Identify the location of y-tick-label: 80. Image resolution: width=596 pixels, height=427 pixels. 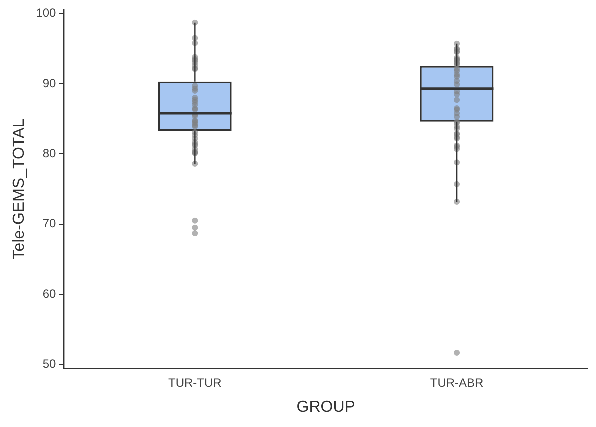
(49, 153).